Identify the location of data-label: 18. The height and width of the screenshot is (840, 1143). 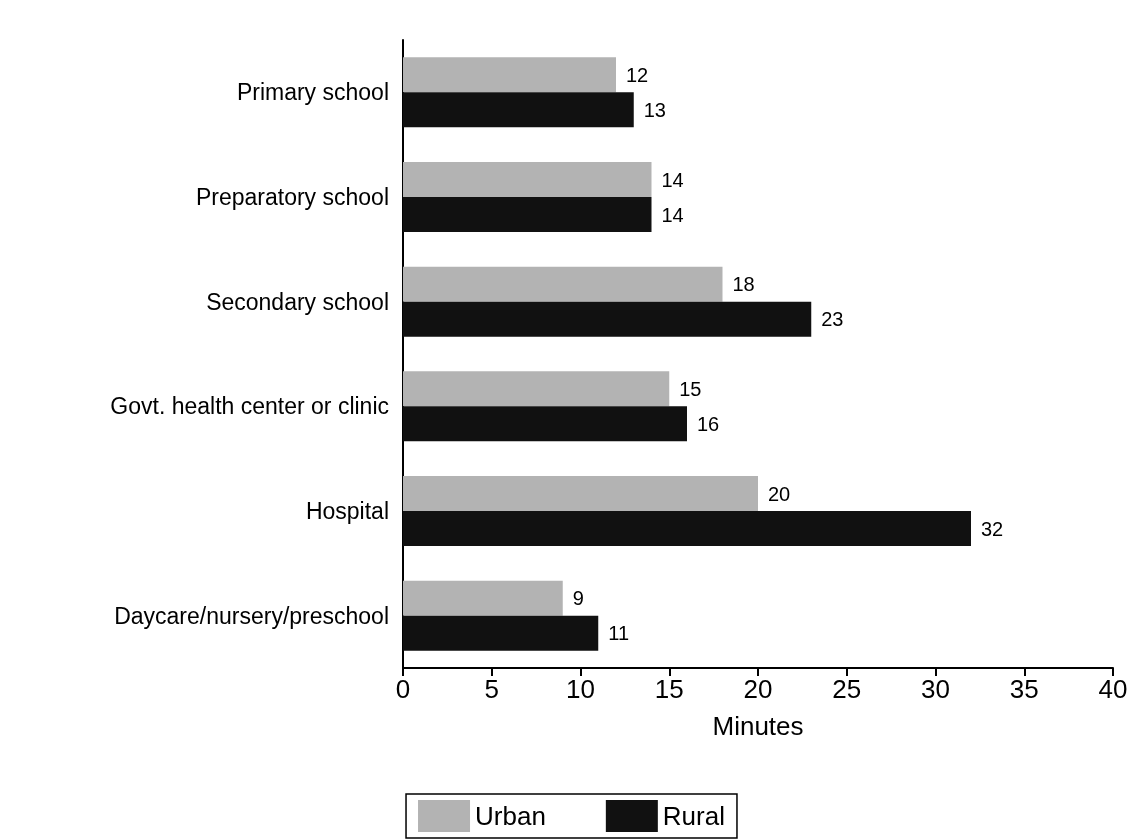
(743, 284).